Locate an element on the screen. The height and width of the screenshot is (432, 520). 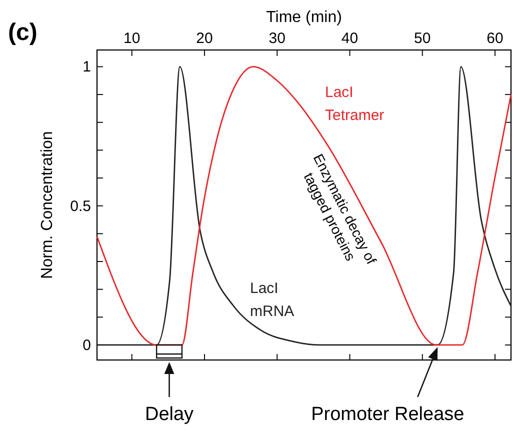
text: Promoter Release is located at coordinates (387, 414).